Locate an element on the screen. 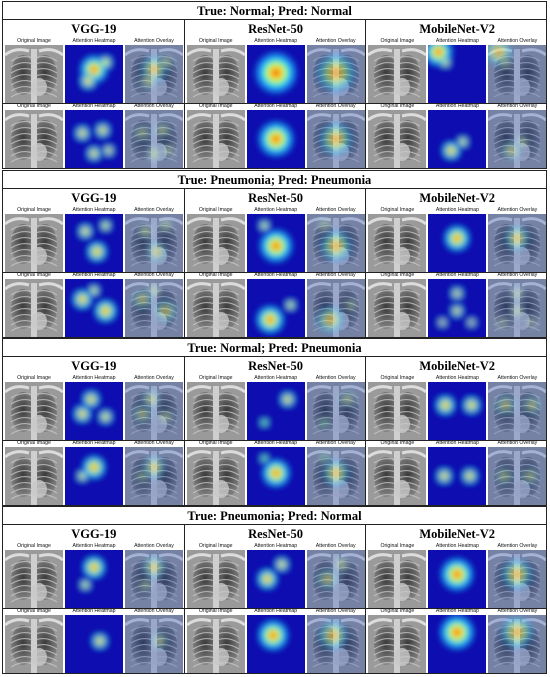 The image size is (550, 677). section-title: True: Normal; Pred: Normal is located at coordinates (274, 11).